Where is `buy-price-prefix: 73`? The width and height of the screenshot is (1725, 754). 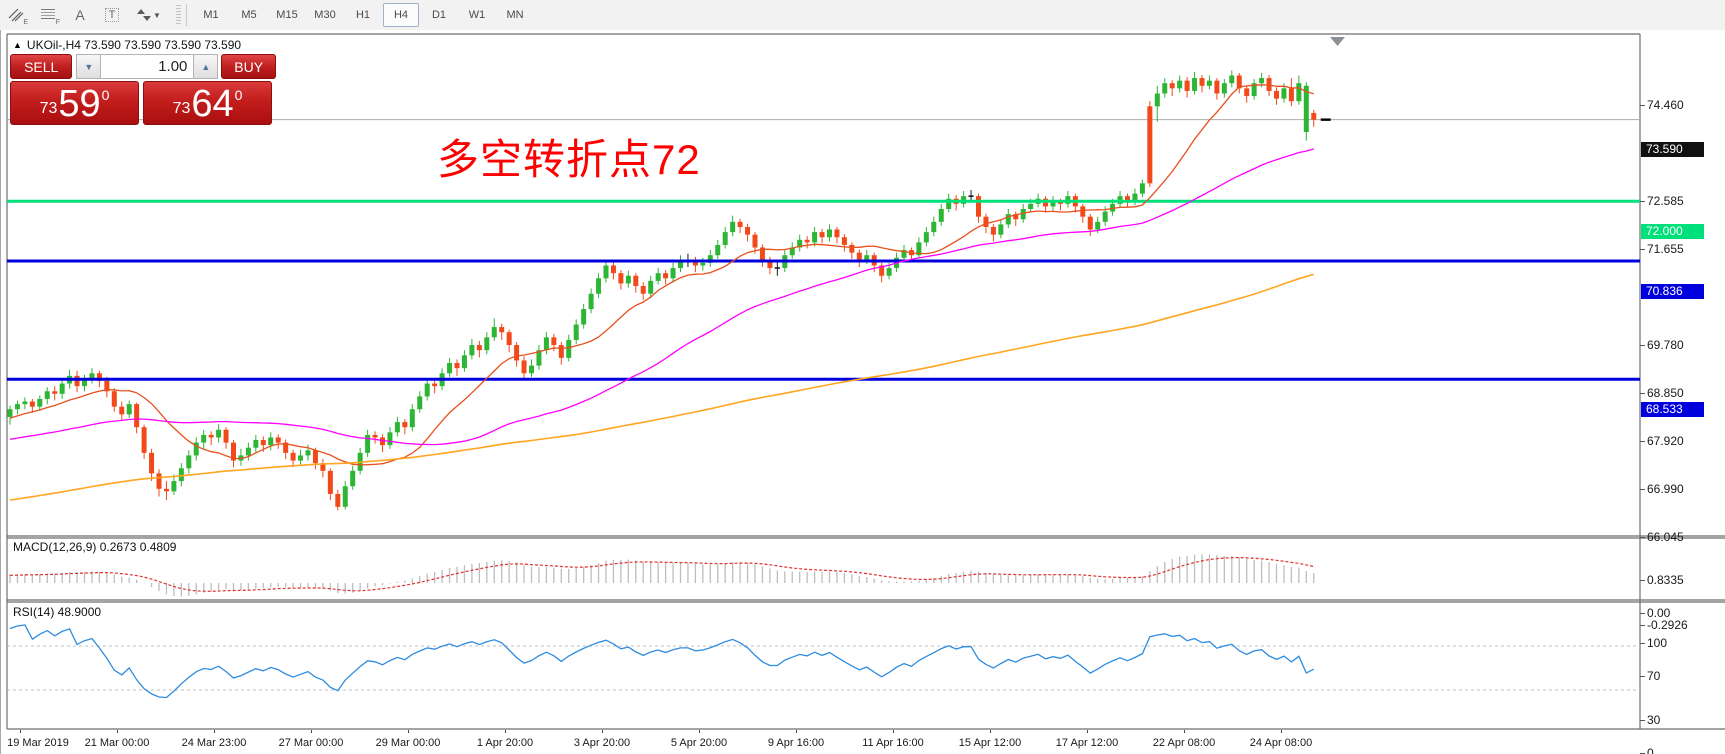
buy-price-prefix: 73 is located at coordinates (181, 108).